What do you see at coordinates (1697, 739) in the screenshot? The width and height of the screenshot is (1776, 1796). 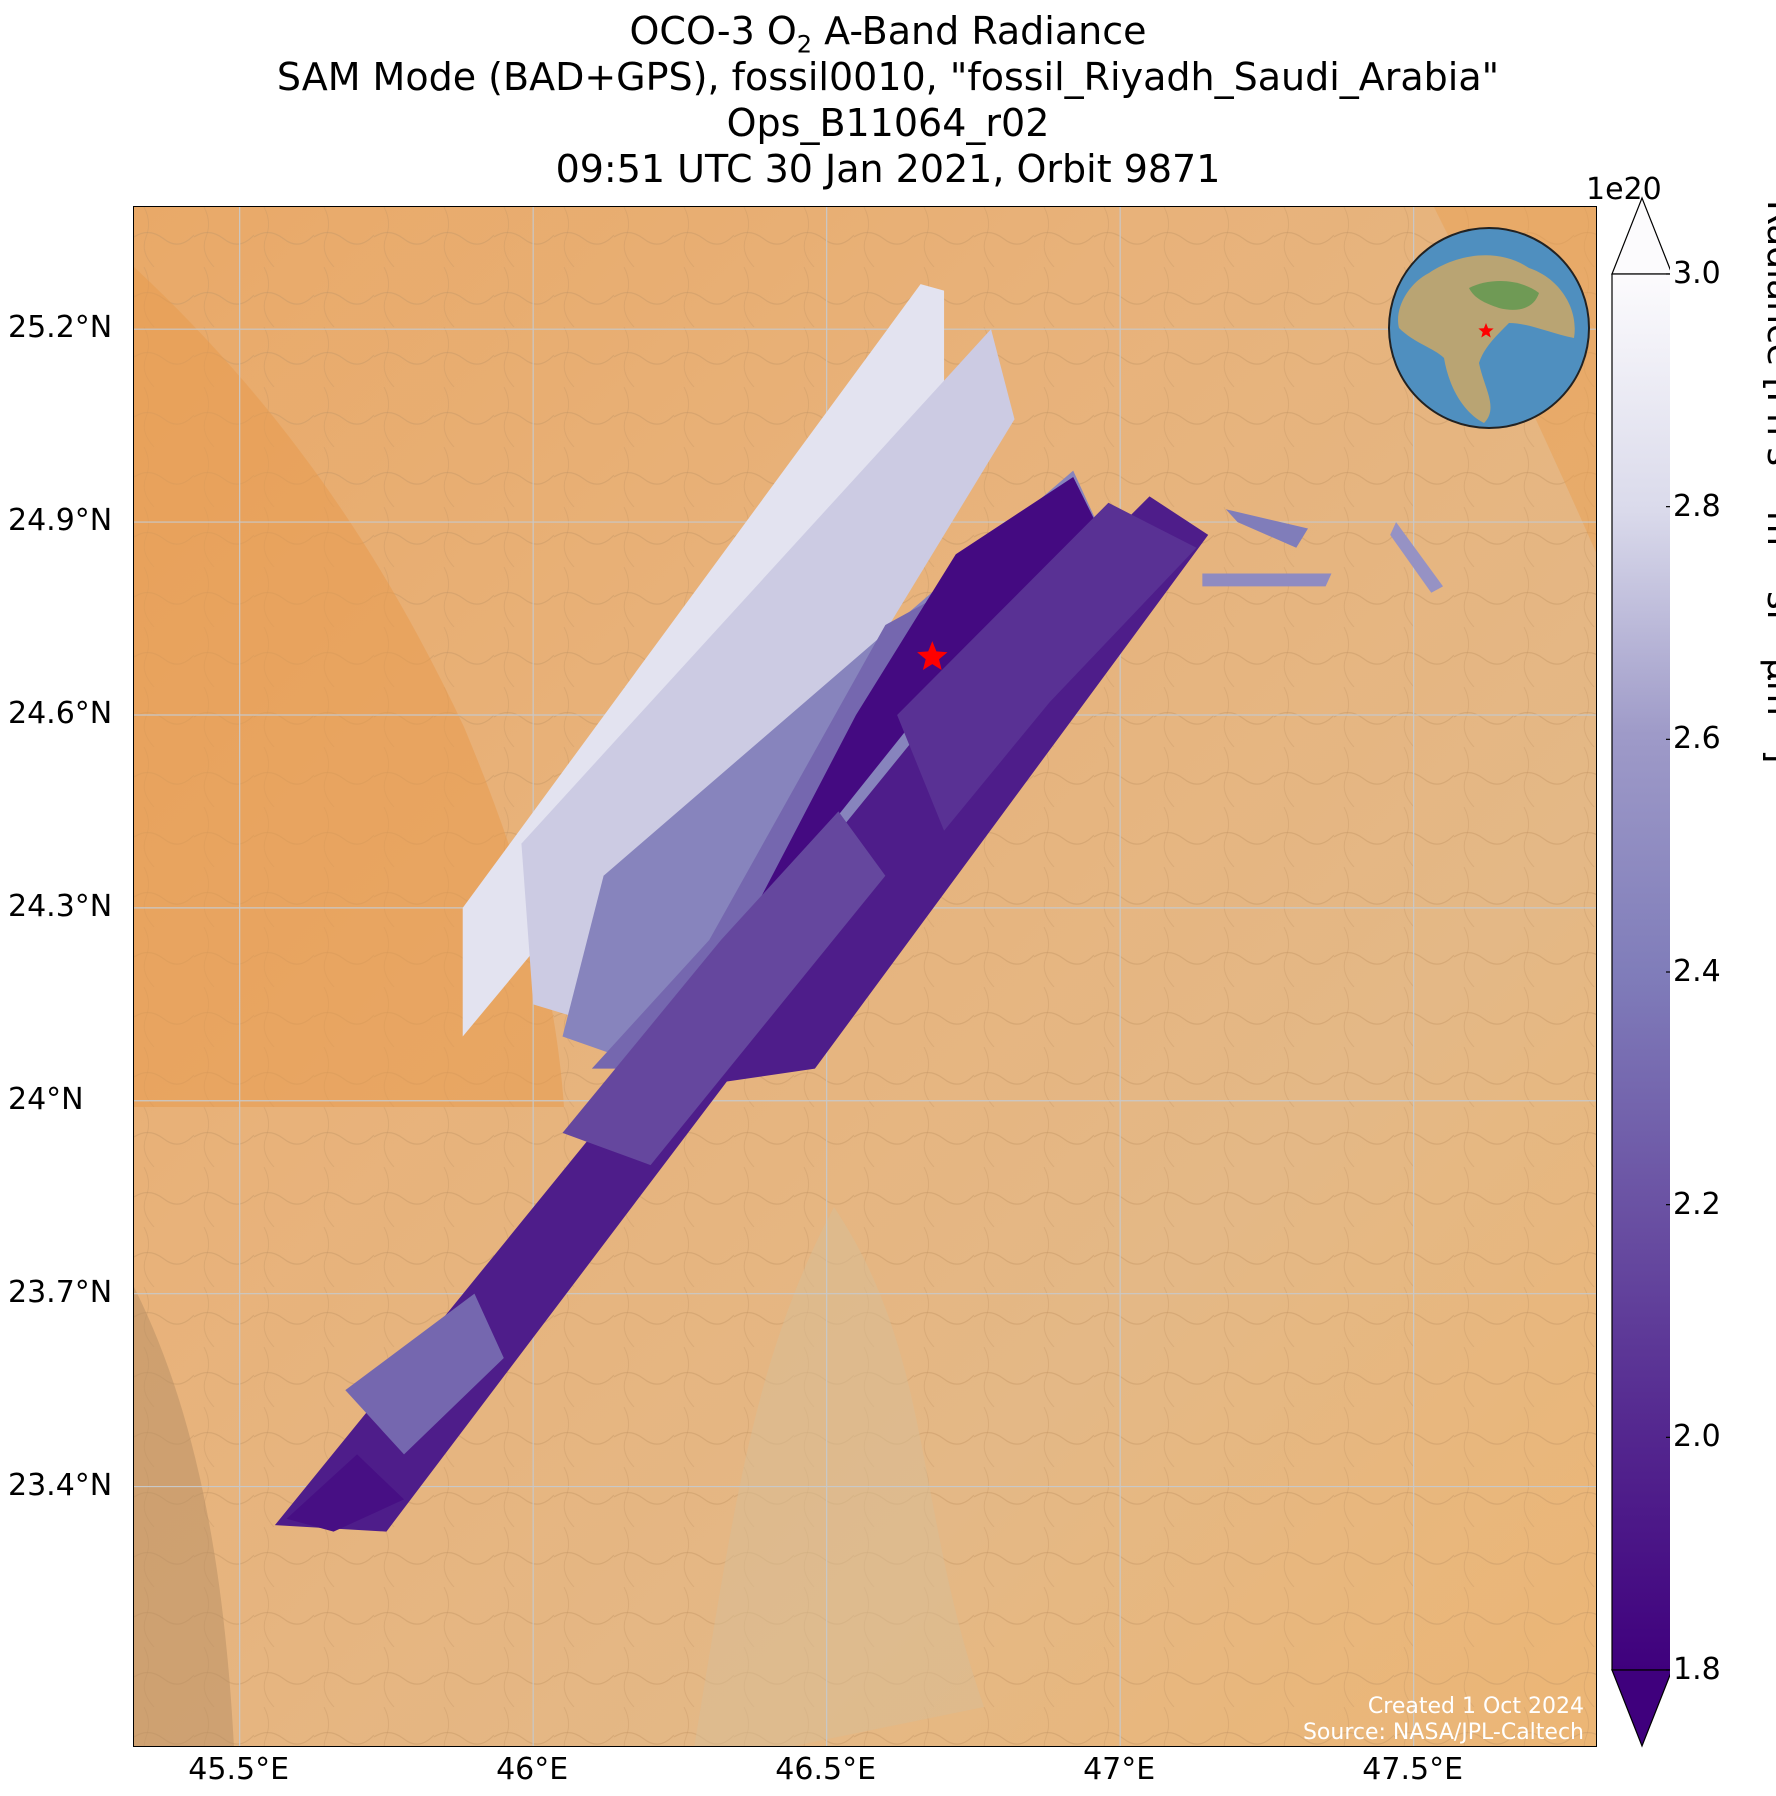 I see `colorbar-tick-label: 2.6` at bounding box center [1697, 739].